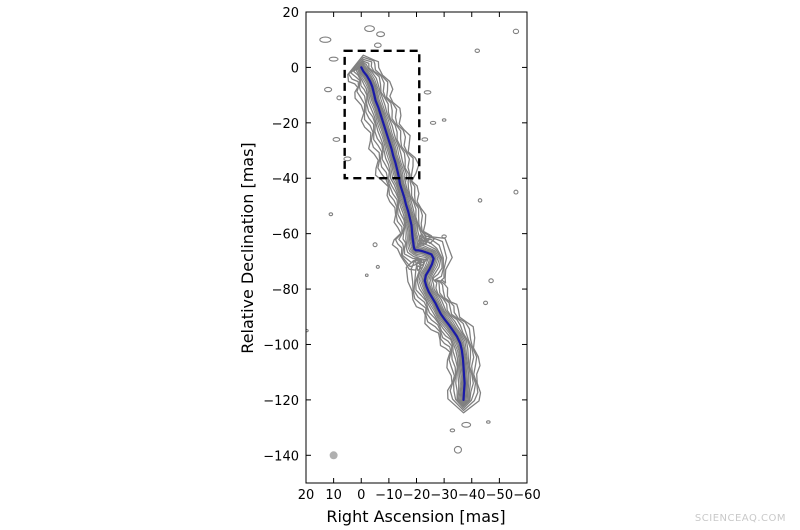 The width and height of the screenshot is (800, 530). Describe the element at coordinates (471, 495) in the screenshot. I see `x-tick-label: −40` at that location.